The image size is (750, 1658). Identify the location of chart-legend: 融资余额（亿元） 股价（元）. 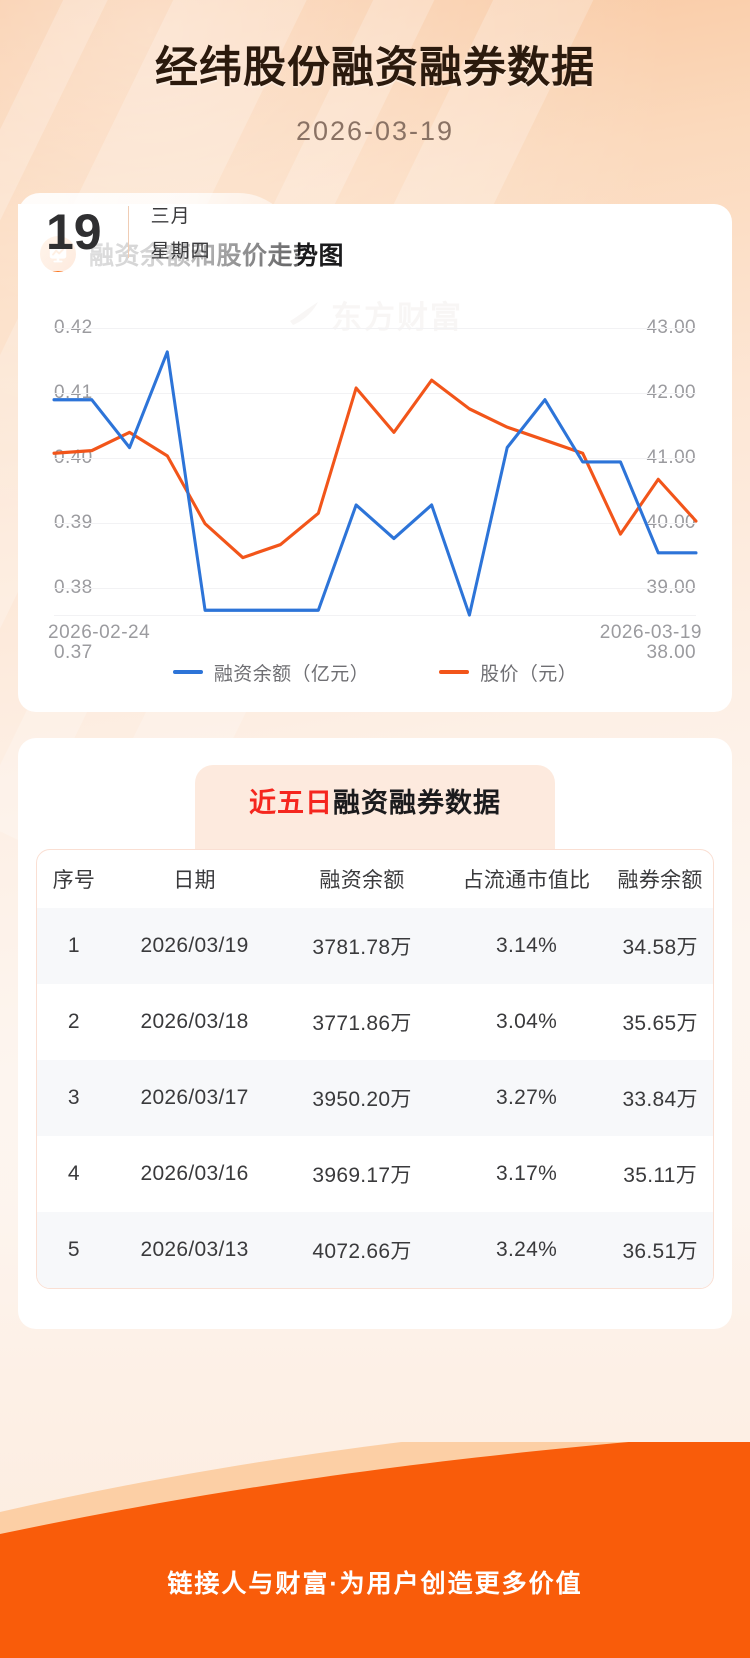
(375, 672).